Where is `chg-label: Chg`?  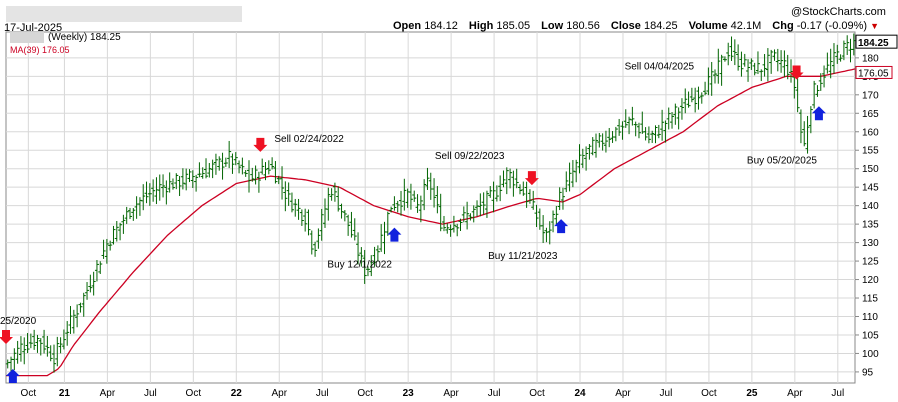 chg-label: Chg is located at coordinates (783, 26).